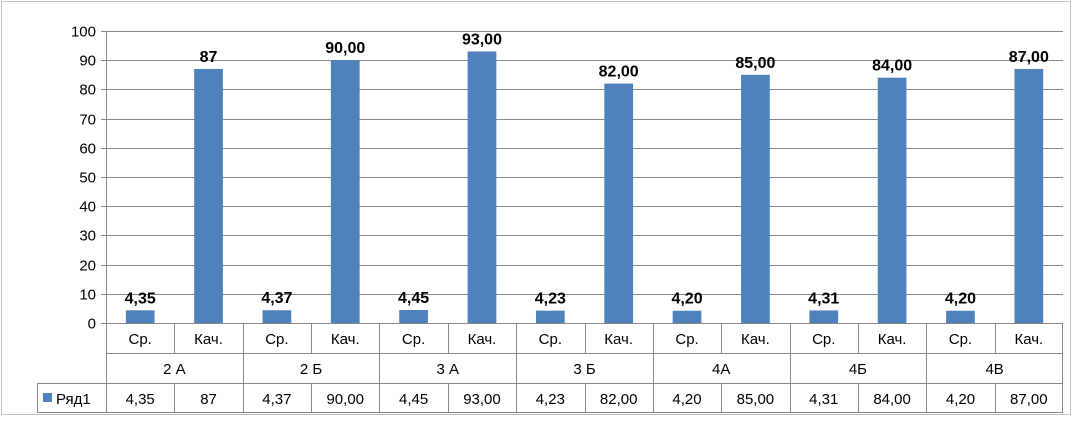 This screenshot has height=421, width=1072. Describe the element at coordinates (87, 295) in the screenshot. I see `y-tick-label: 10` at that location.